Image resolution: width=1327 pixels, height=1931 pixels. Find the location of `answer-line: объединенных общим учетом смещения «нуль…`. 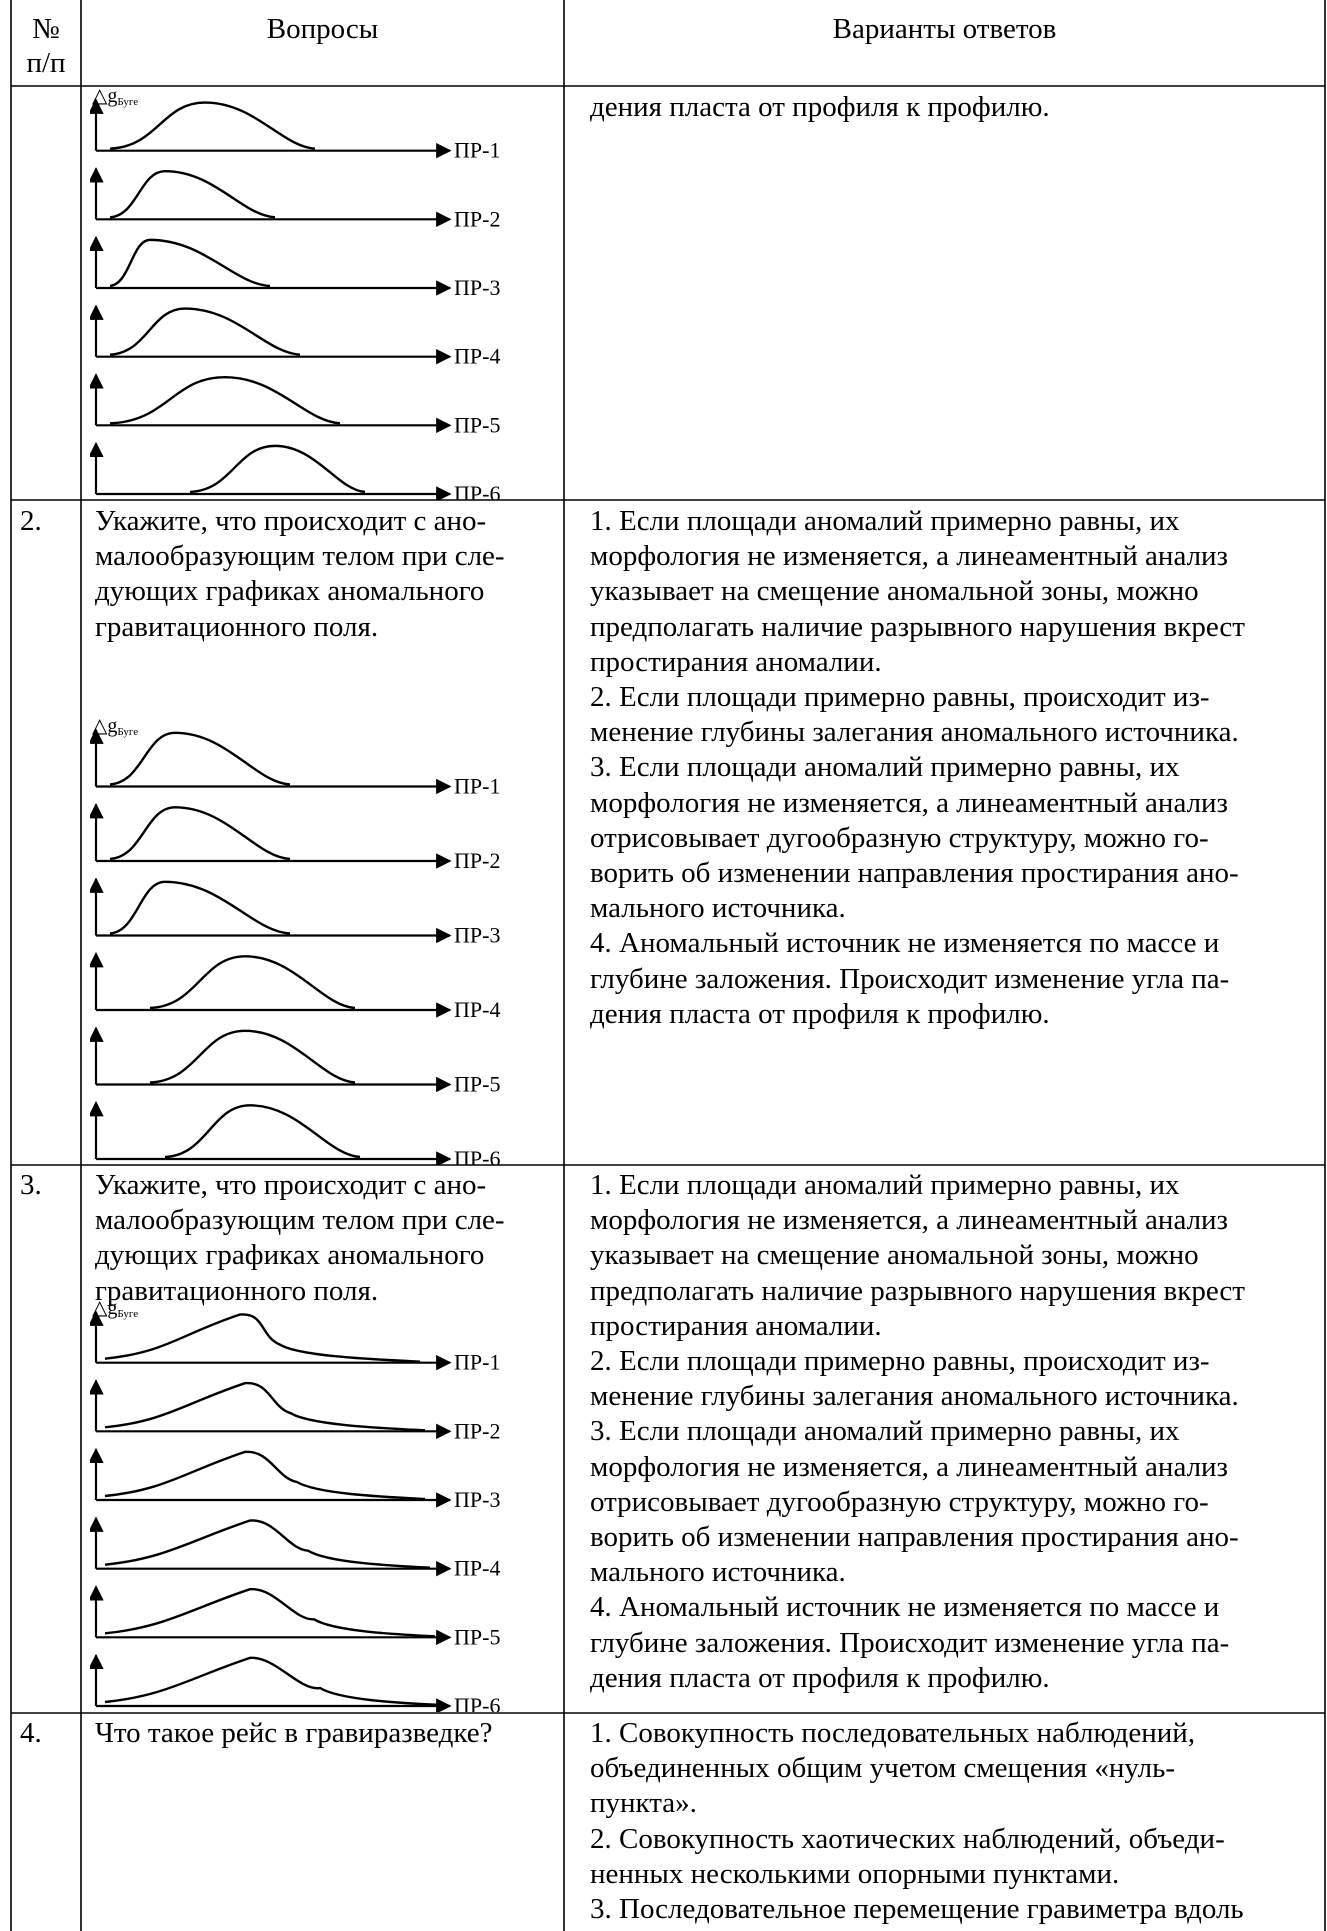

answer-line: объединенных общим учетом смещения «нуль… is located at coordinates (882, 1768).